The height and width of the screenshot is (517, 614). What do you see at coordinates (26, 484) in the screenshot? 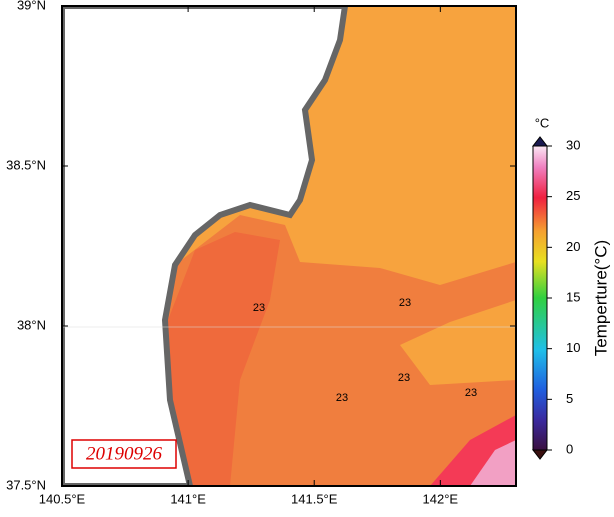
I see `y-tick-label: 37.5°N` at bounding box center [26, 484].